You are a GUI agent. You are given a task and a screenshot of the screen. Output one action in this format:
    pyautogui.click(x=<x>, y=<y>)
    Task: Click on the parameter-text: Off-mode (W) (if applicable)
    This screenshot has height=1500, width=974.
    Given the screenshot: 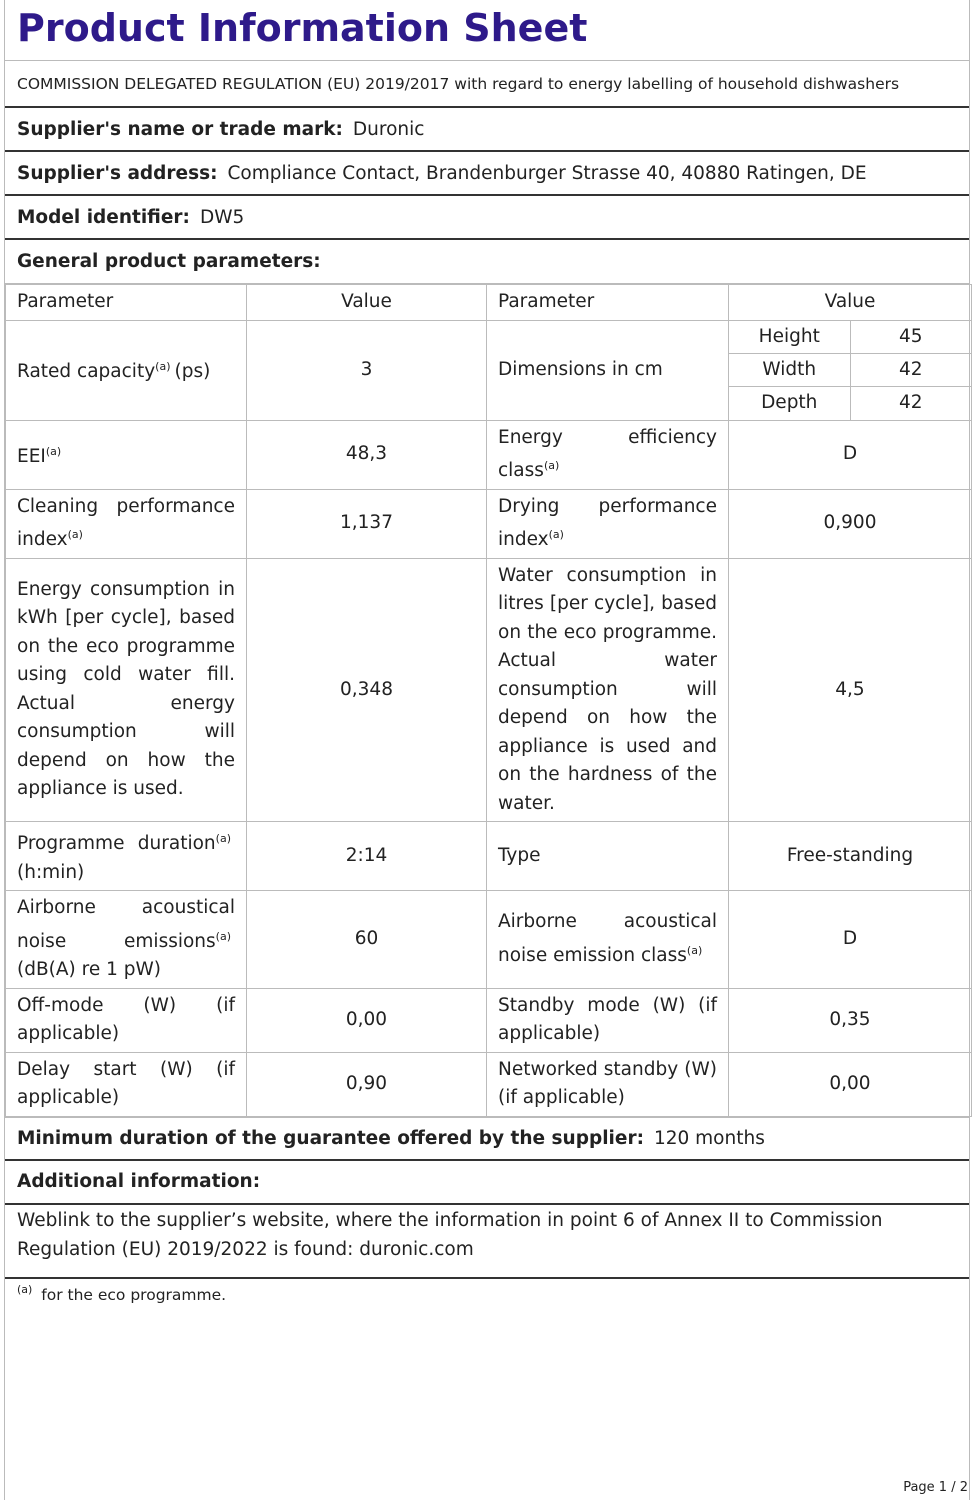 What is the action you would take?
    pyautogui.click(x=126, y=1019)
    